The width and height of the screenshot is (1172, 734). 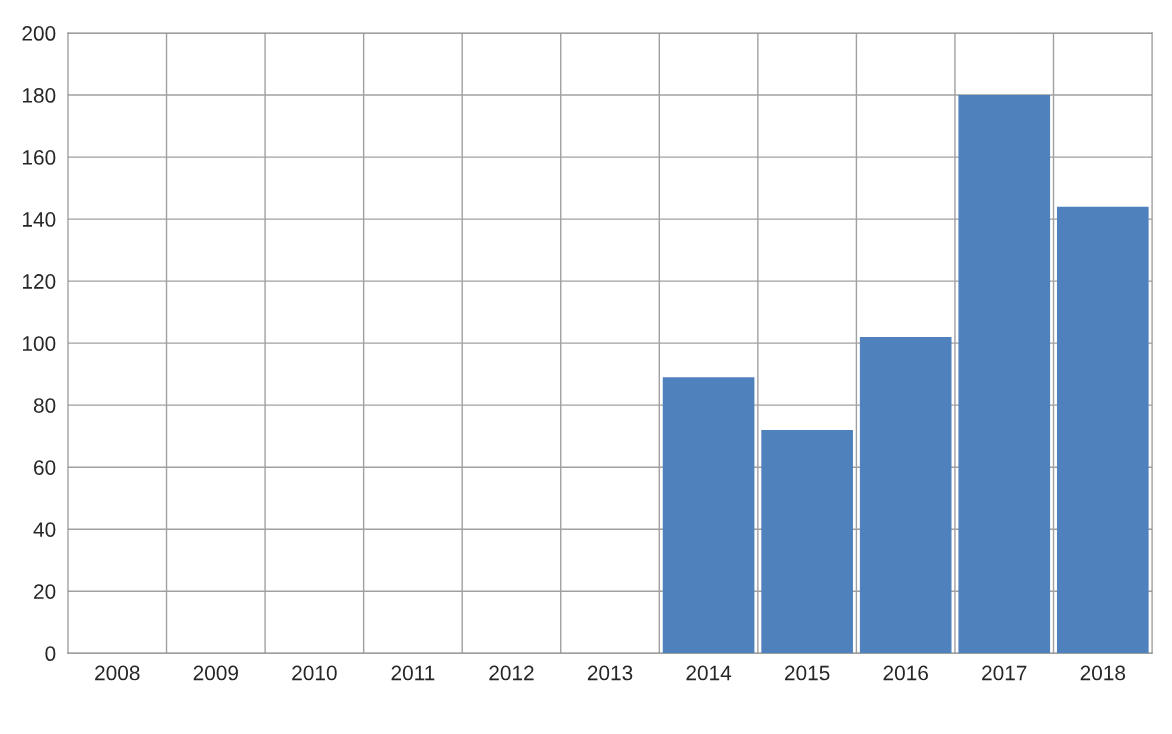 I want to click on y-tick-label: 60, so click(x=45, y=467).